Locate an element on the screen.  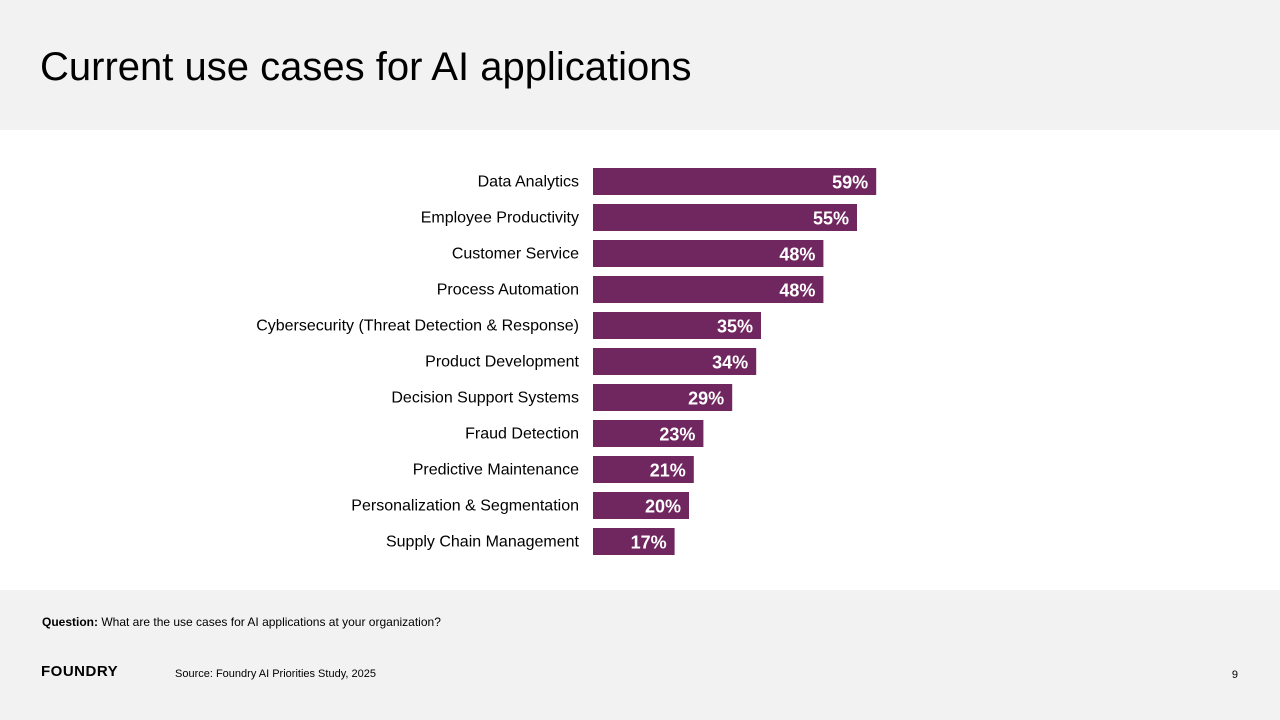
data-label: 23% is located at coordinates (677, 435).